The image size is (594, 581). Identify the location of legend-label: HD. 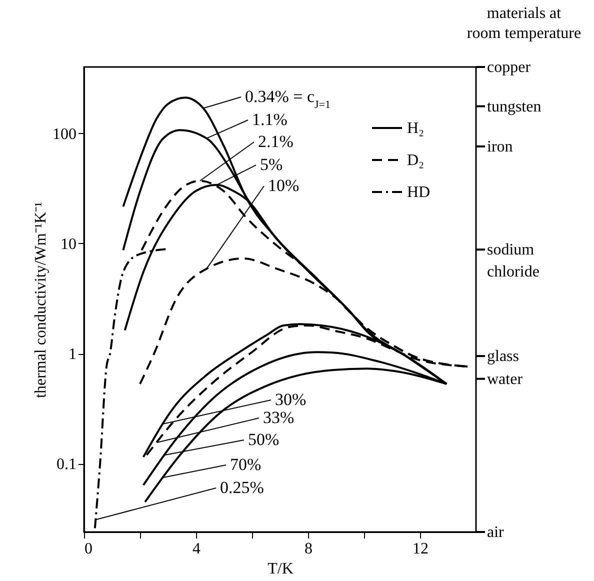
(418, 192).